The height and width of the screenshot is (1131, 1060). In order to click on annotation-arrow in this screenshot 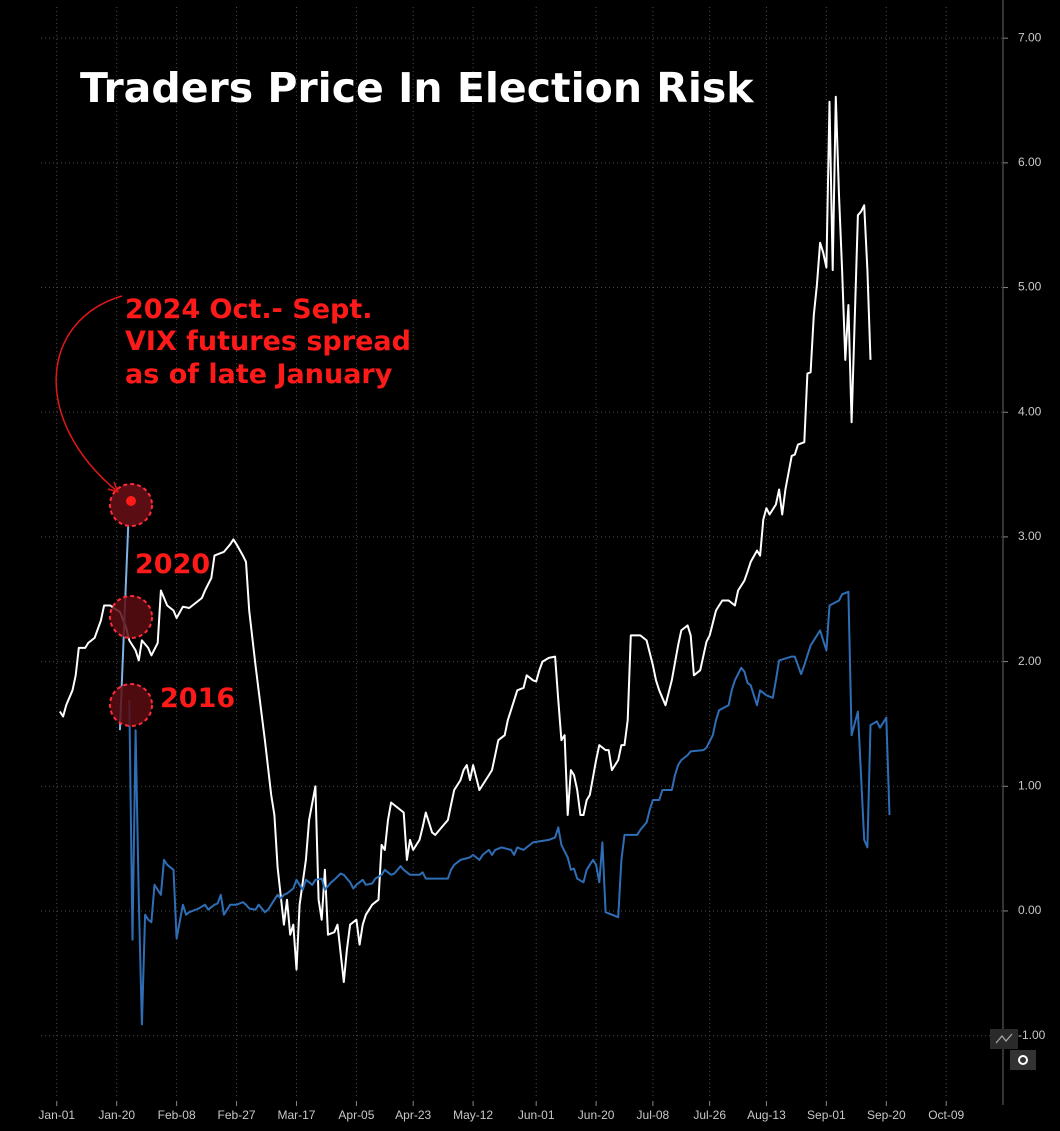, I will do `click(89, 394)`.